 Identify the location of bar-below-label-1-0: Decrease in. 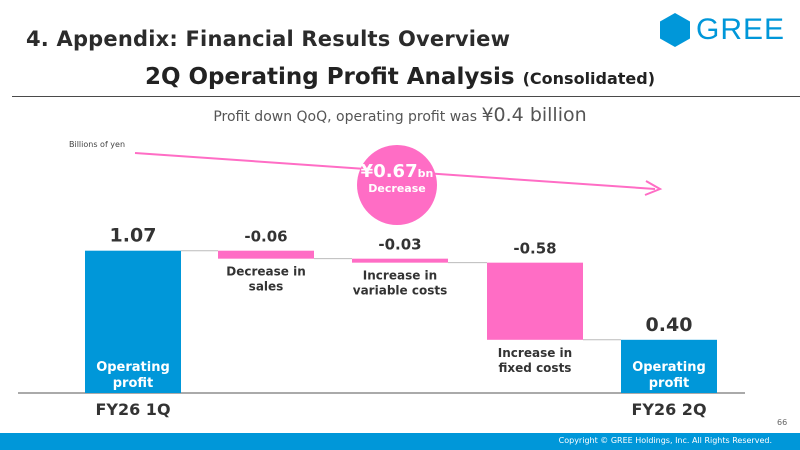
(265, 272).